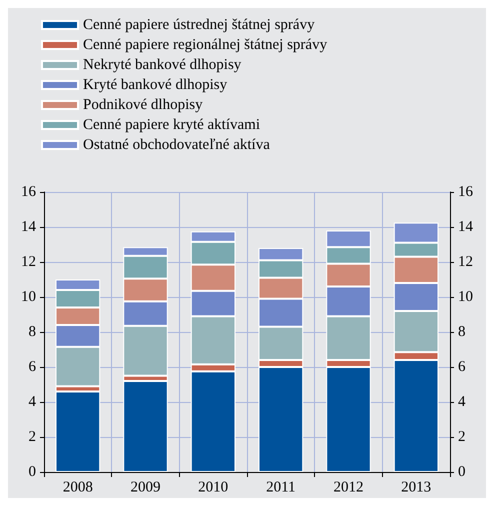 This screenshot has height=506, width=494. Describe the element at coordinates (416, 488) in the screenshot. I see `x-tick-label: 2013` at that location.